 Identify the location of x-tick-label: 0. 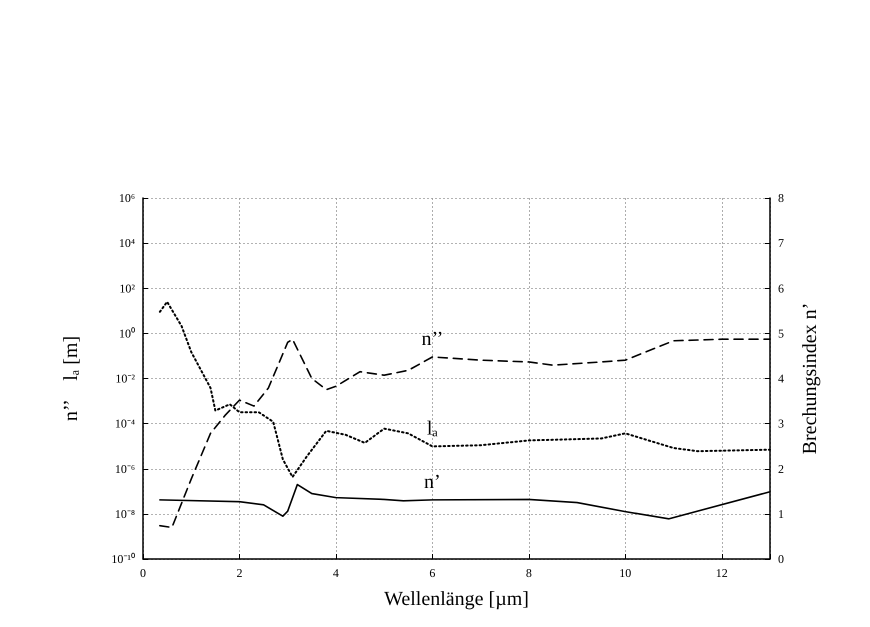
(143, 573).